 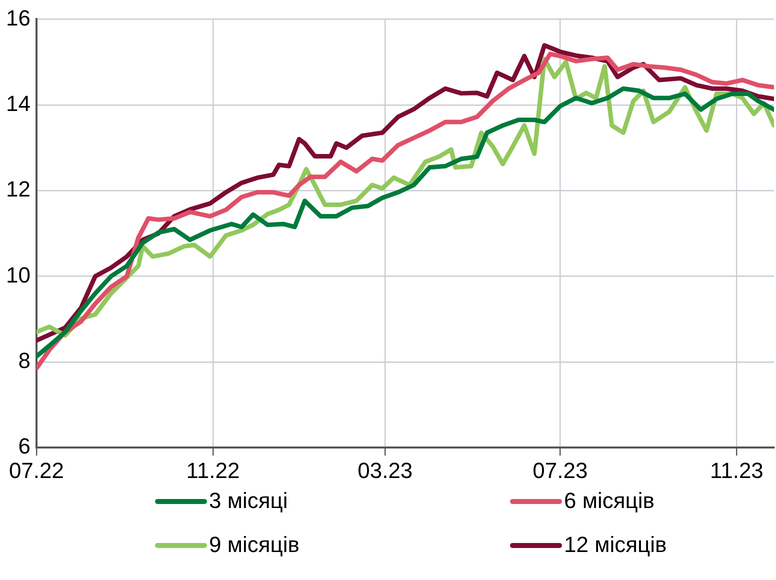 What do you see at coordinates (24, 446) in the screenshot?
I see `y-tick-label: 6` at bounding box center [24, 446].